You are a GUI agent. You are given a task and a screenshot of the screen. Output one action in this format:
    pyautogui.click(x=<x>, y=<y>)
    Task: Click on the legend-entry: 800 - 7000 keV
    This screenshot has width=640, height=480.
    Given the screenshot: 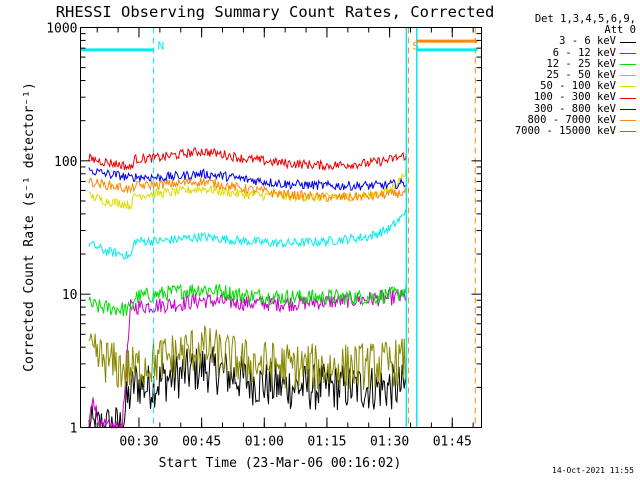 What is the action you would take?
    pyautogui.click(x=560, y=119)
    